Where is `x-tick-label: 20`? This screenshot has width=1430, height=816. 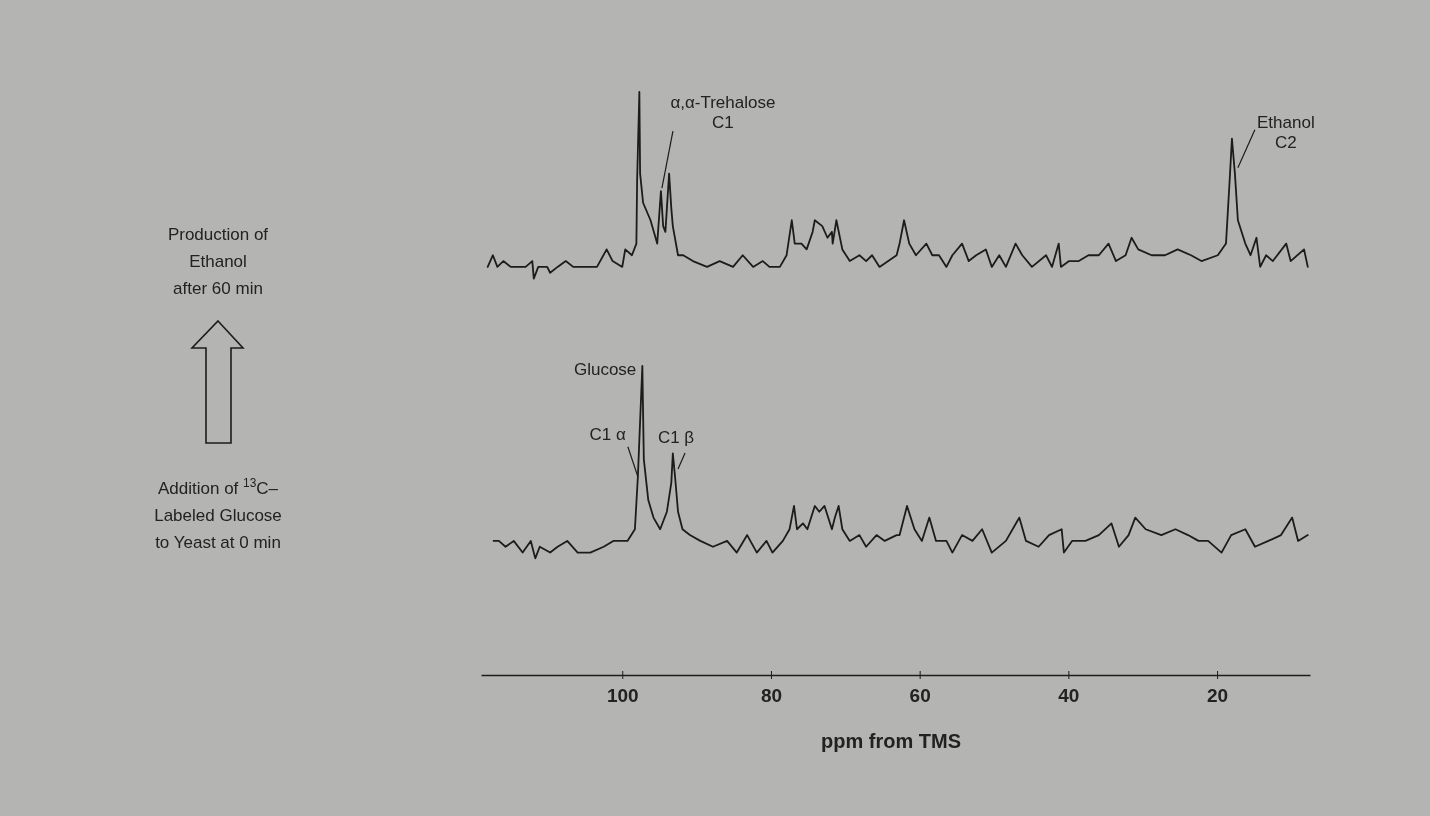
x-tick-label: 20 is located at coordinates (1217, 696).